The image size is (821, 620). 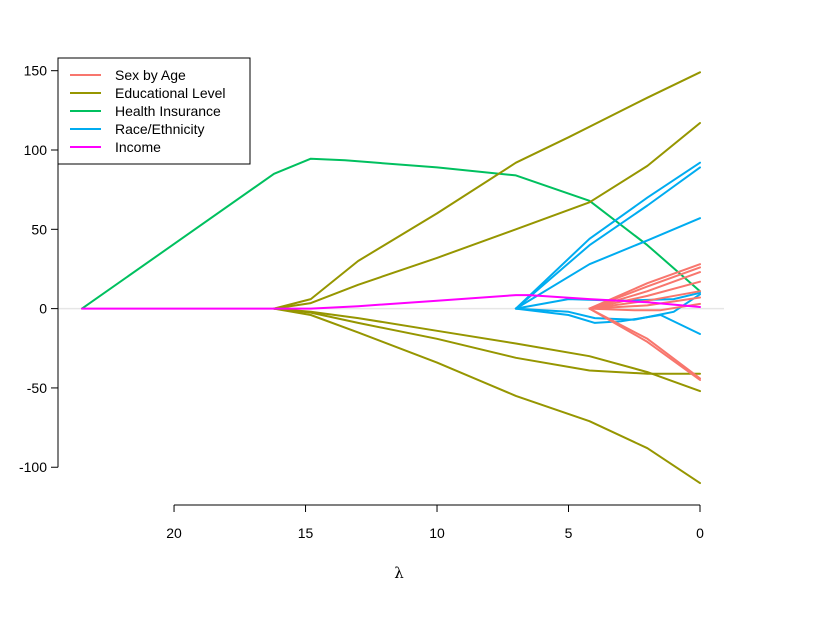 I want to click on x-ticks: 20 15 10 5 0, so click(x=435, y=523).